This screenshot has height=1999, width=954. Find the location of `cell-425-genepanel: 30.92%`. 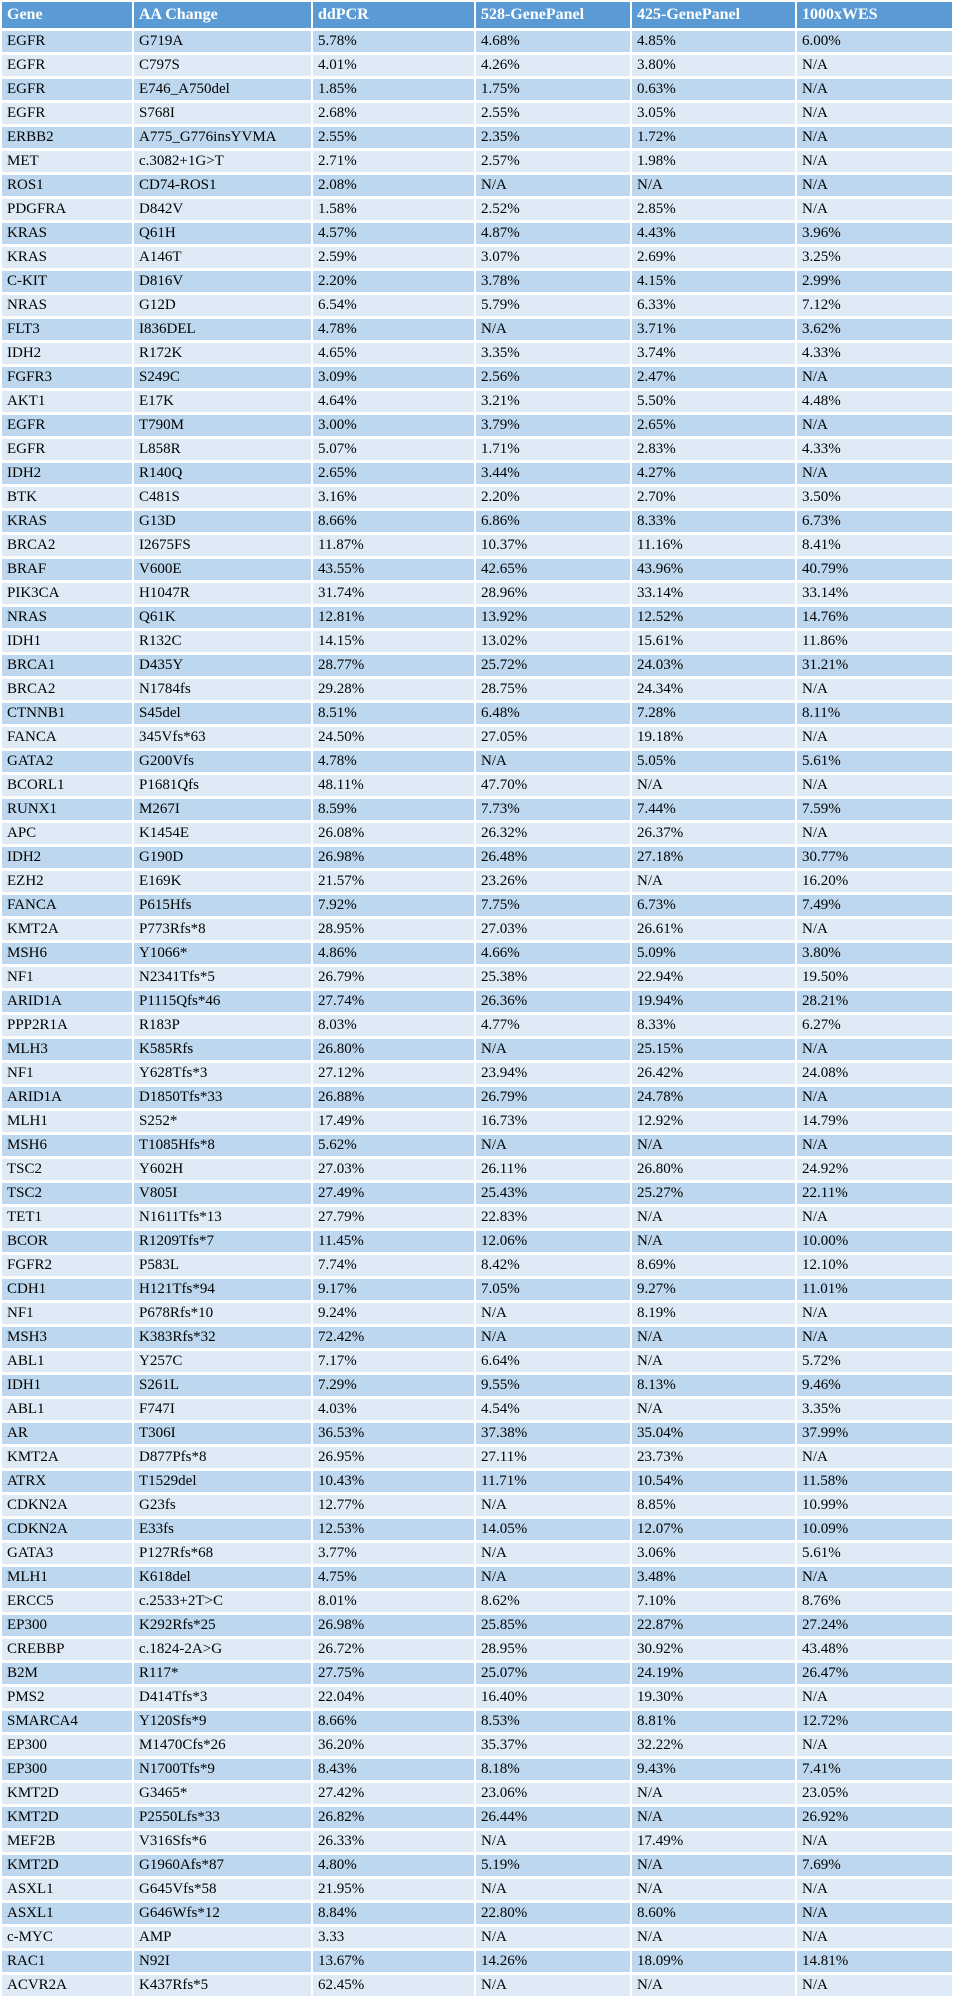

cell-425-genepanel: 30.92% is located at coordinates (714, 1651).